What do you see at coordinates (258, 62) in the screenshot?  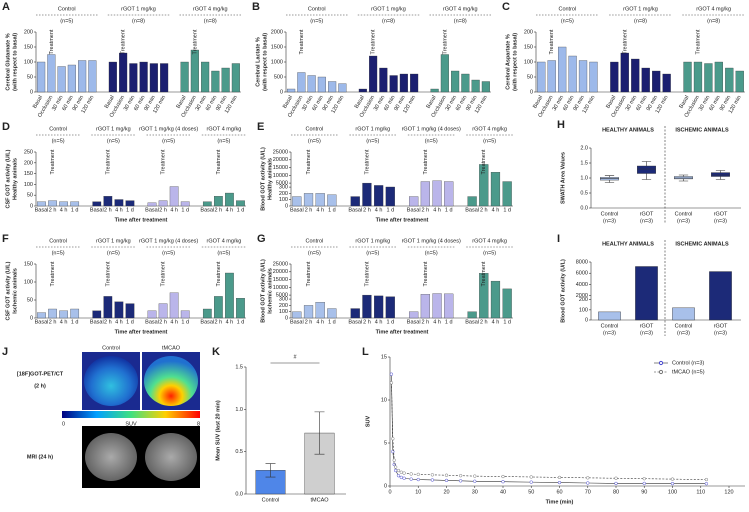 I see `y-axis-label: Cerebral Lactate %` at bounding box center [258, 62].